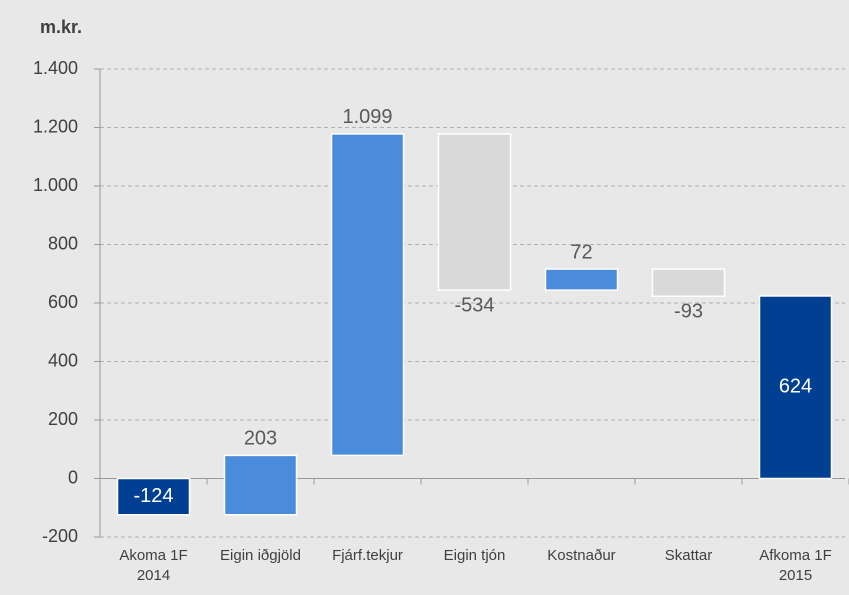 Image resolution: width=849 pixels, height=595 pixels. What do you see at coordinates (260, 439) in the screenshot?
I see `data-label: 203` at bounding box center [260, 439].